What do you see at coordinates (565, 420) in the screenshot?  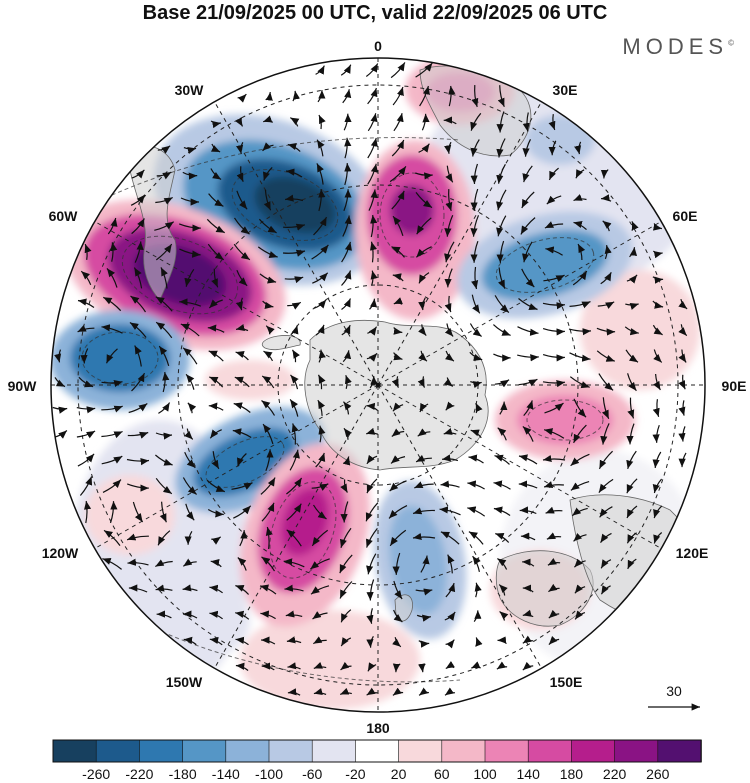 I see `anomaly-pos` at bounding box center [565, 420].